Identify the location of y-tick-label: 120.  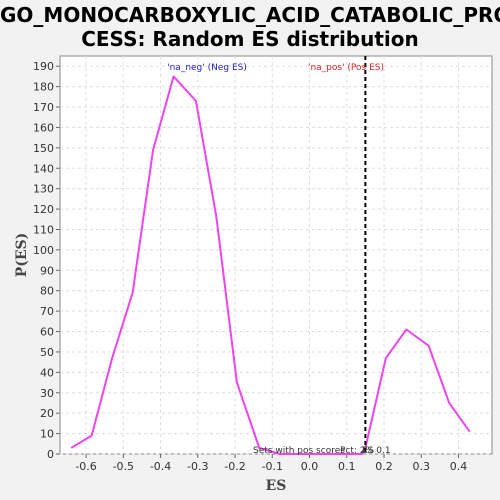
(43, 209).